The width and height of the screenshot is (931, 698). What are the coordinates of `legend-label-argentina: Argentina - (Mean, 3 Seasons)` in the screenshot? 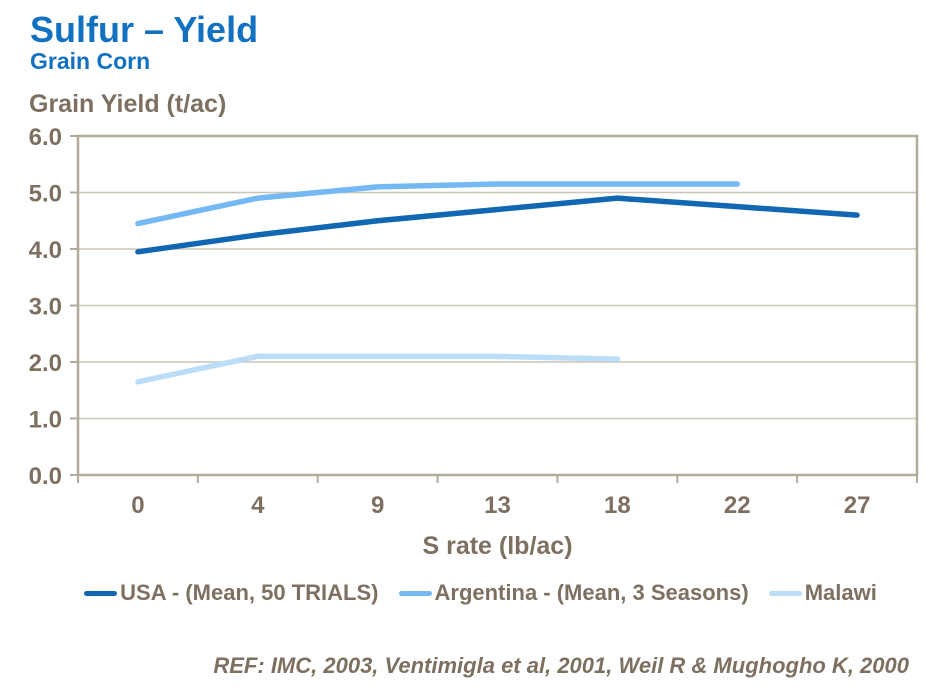 It's located at (591, 592).